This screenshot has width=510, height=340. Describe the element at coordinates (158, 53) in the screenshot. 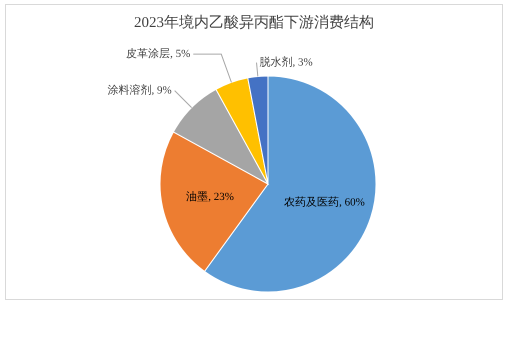

I see `slice-label: 皮革涂层, 5%` at that location.